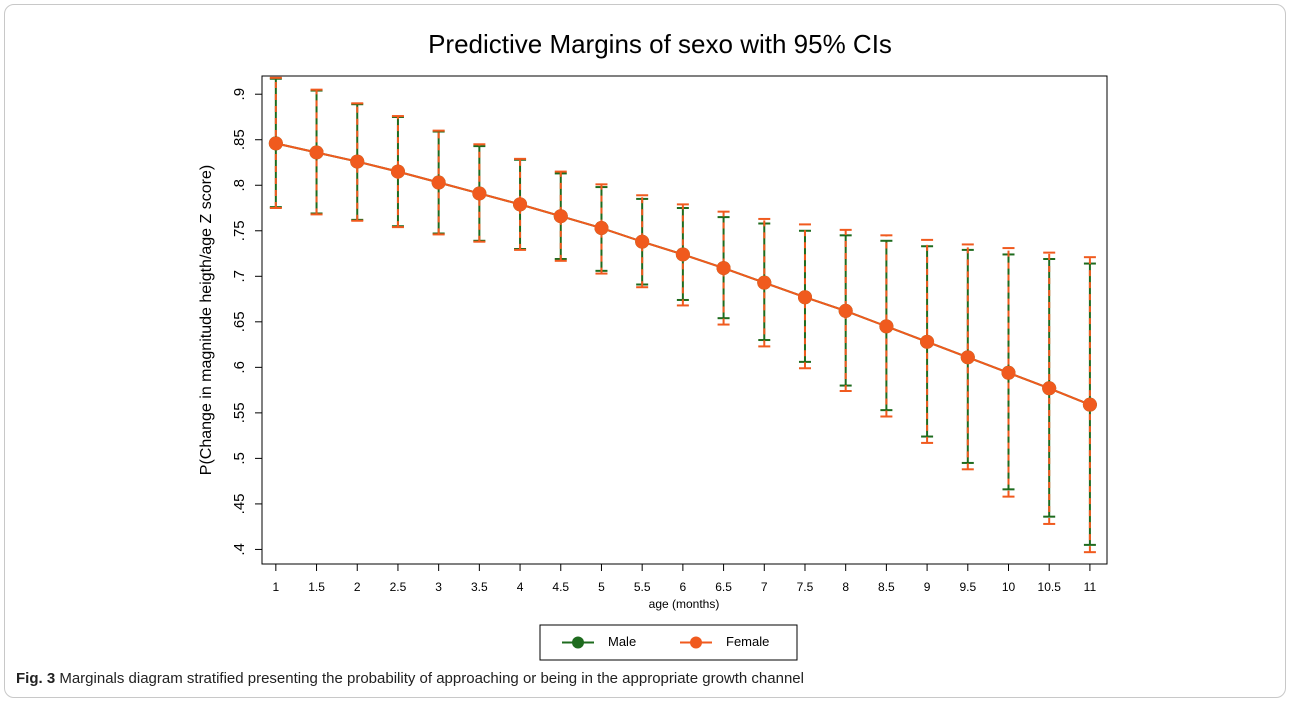  What do you see at coordinates (683, 587) in the screenshot?
I see `x-tick-label: 6` at bounding box center [683, 587].